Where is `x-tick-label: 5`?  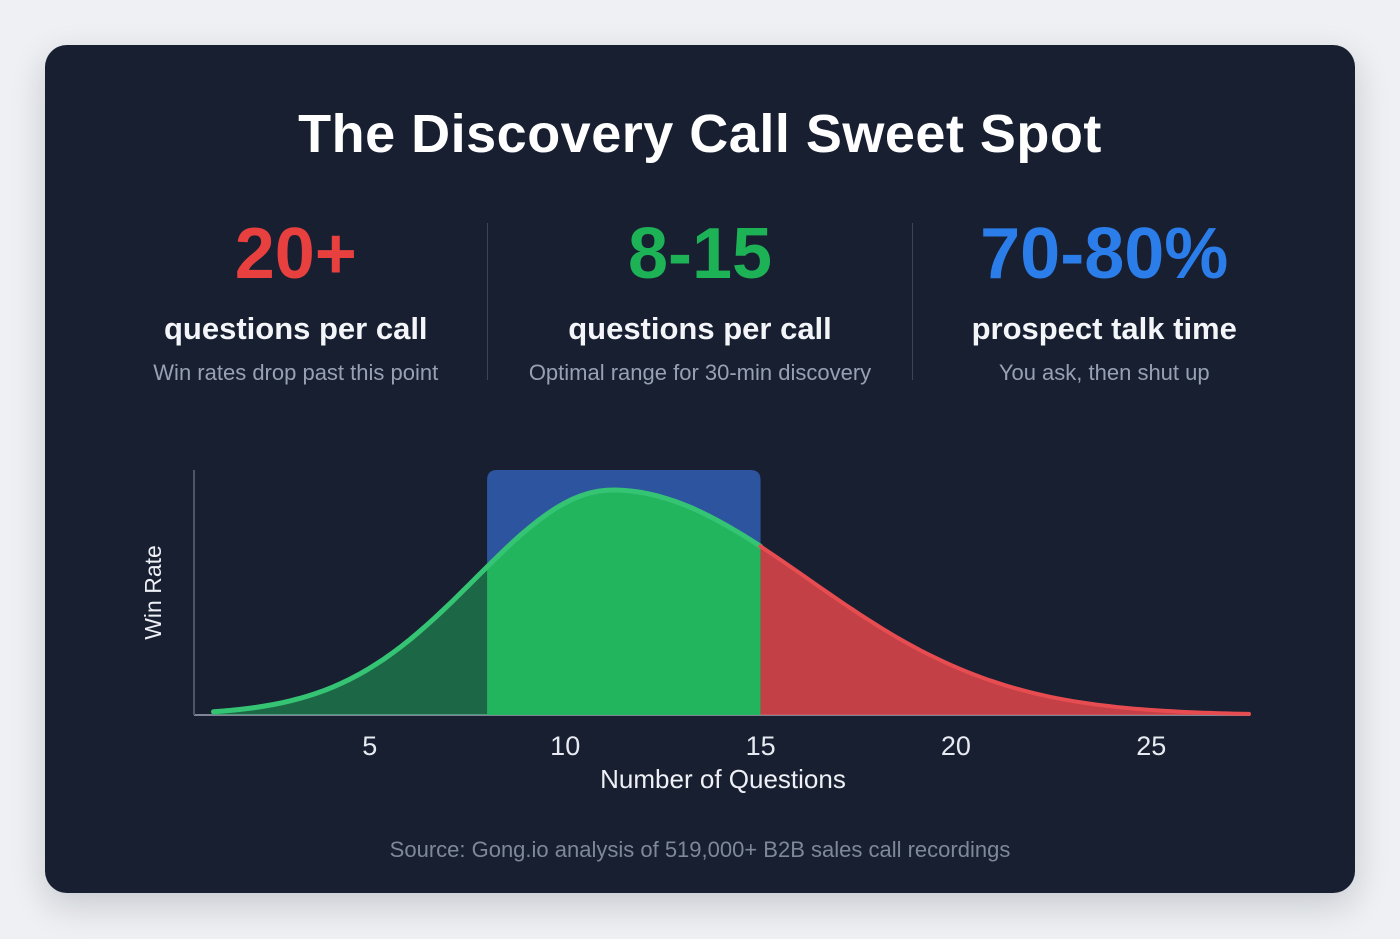 x-tick-label: 5 is located at coordinates (369, 746).